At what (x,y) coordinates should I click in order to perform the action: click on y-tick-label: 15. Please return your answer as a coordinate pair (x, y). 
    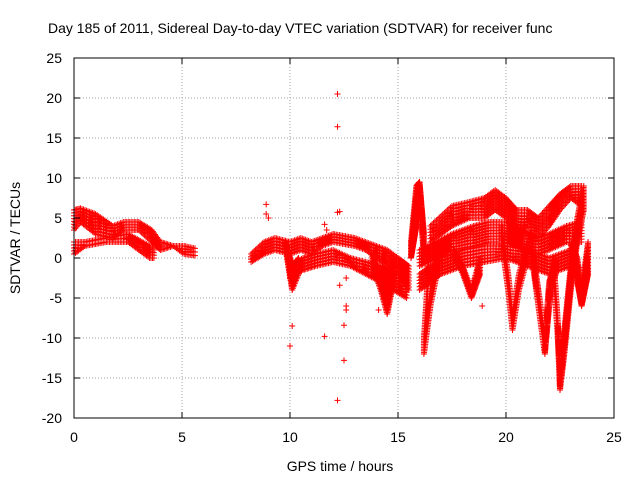
    Looking at the image, I should click on (54, 138).